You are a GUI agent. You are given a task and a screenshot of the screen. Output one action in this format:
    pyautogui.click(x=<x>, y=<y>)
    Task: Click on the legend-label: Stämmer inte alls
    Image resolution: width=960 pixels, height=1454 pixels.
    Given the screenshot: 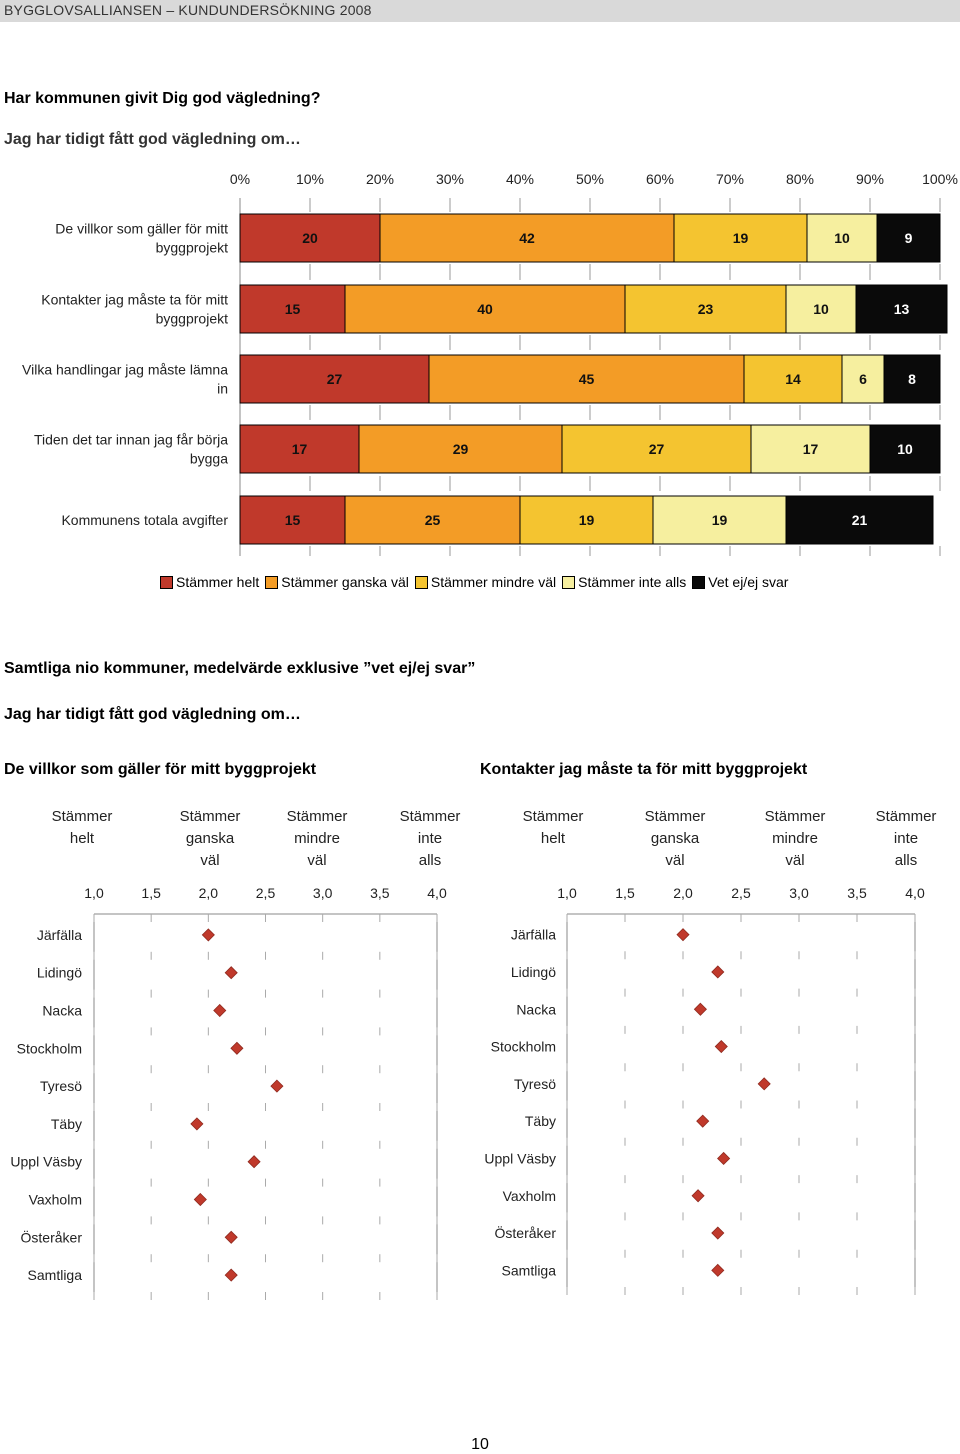 What is the action you would take?
    pyautogui.click(x=632, y=582)
    